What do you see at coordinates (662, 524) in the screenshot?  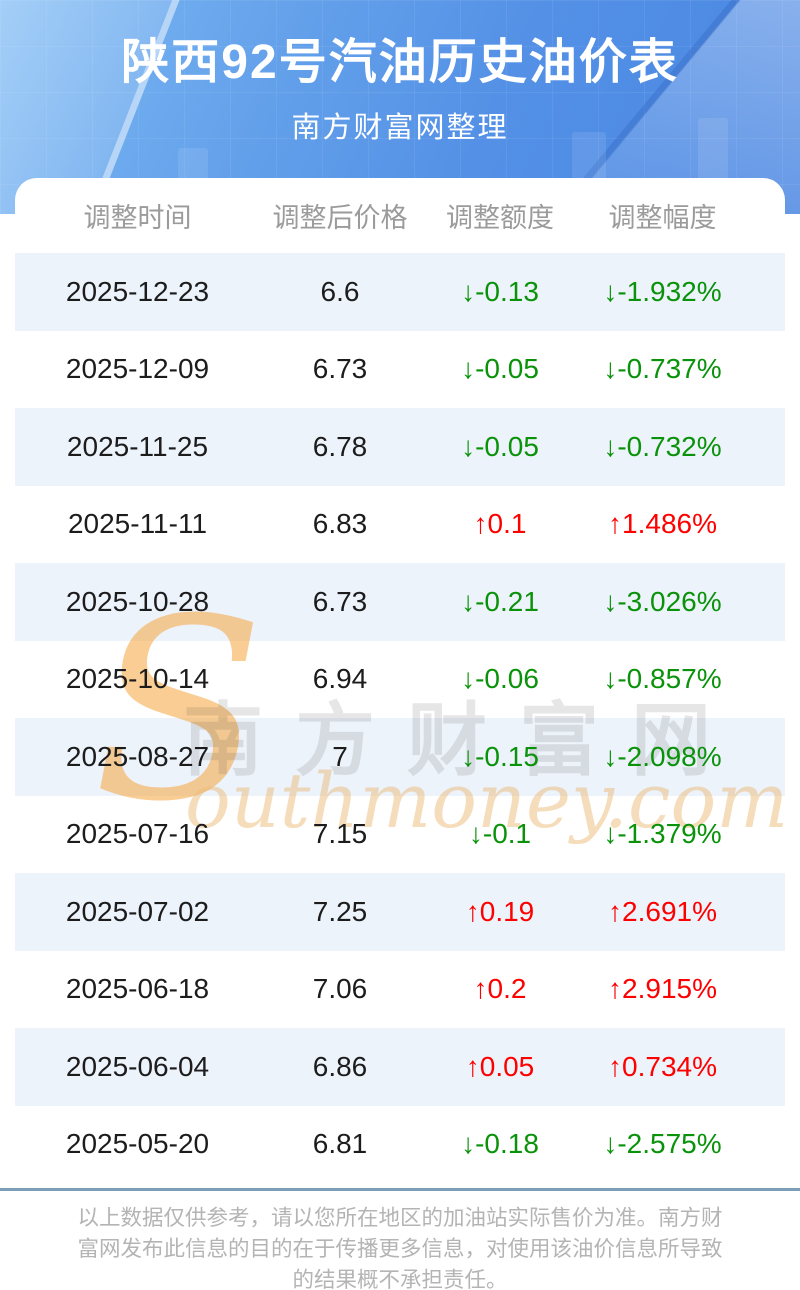 I see `cell-percent: ↑1.486%` at bounding box center [662, 524].